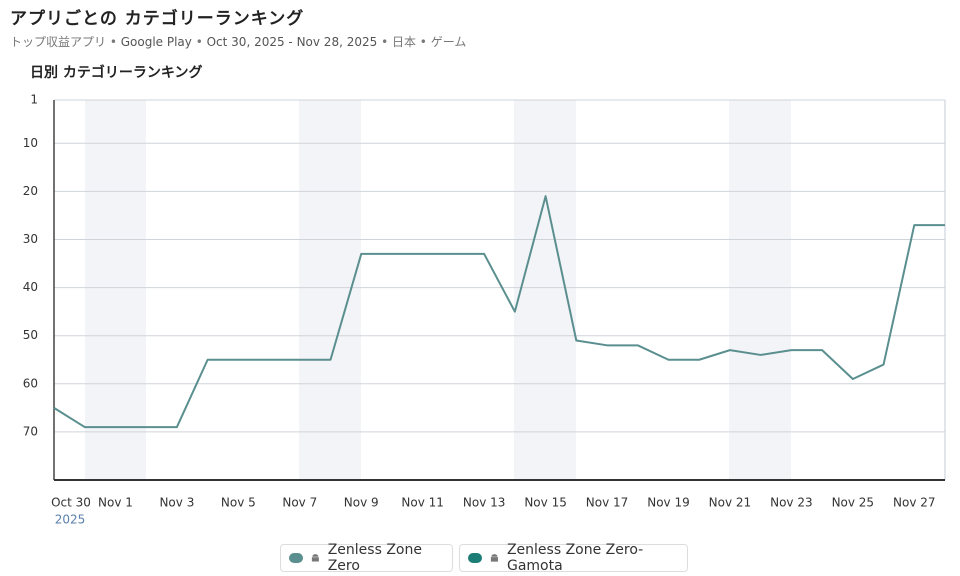  What do you see at coordinates (30, 431) in the screenshot?
I see `y-tick-label: 70` at bounding box center [30, 431].